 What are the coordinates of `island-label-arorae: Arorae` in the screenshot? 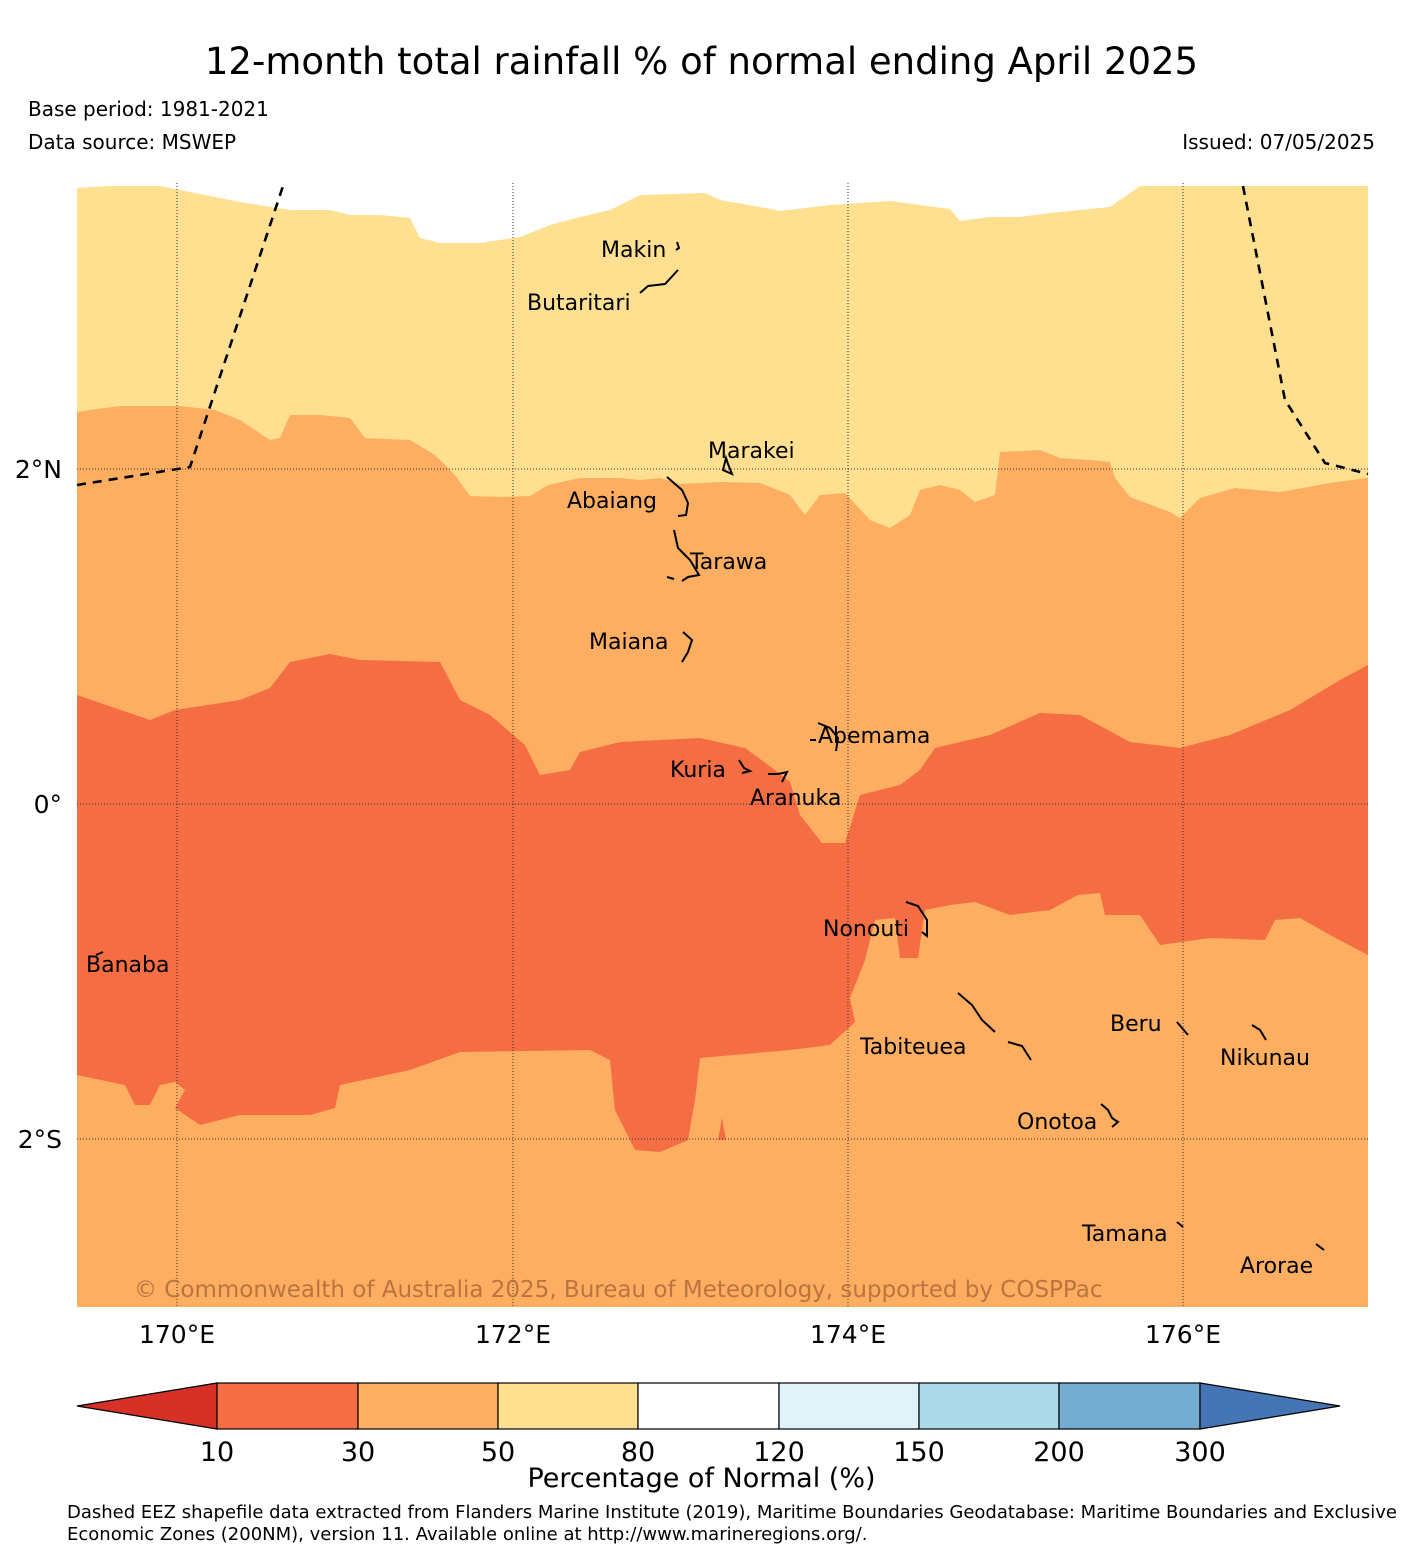 It's located at (1276, 1266).